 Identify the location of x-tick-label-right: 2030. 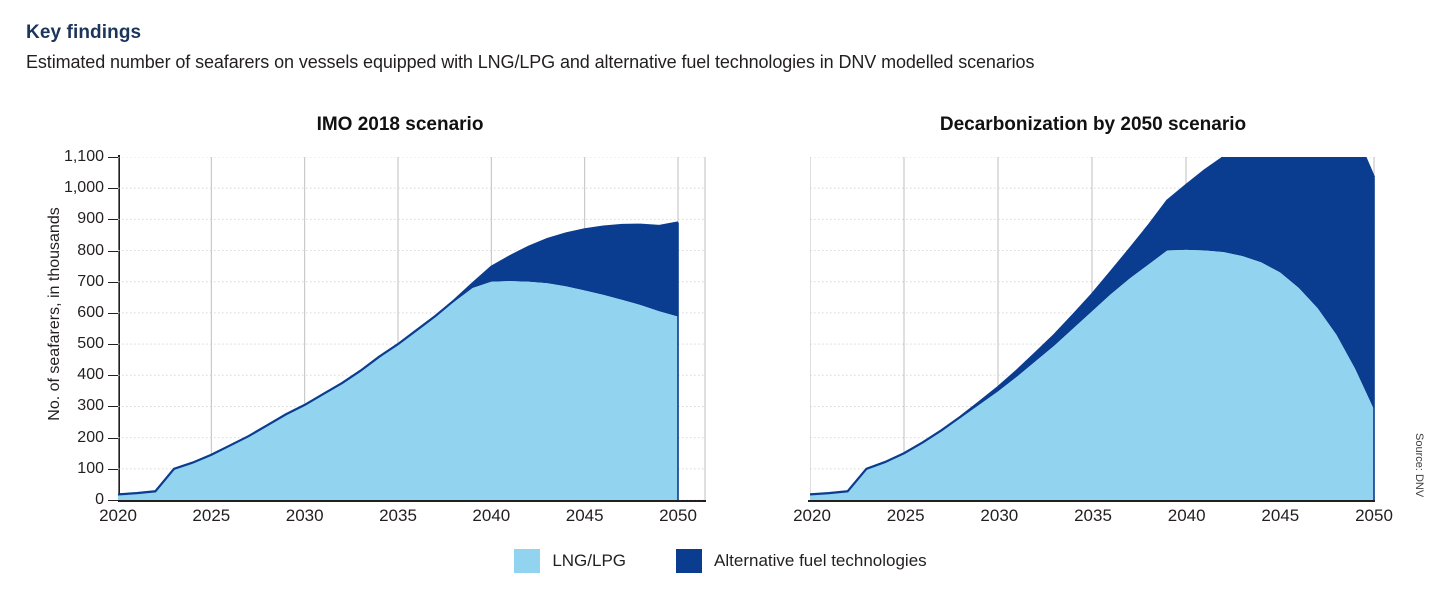
(999, 515).